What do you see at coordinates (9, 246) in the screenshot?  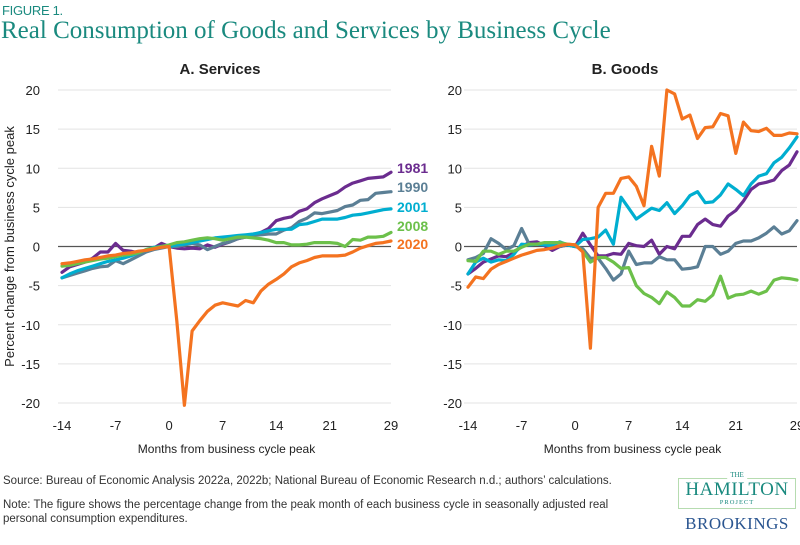 I see `y-axis-label: Percent change from business cycle peak` at bounding box center [9, 246].